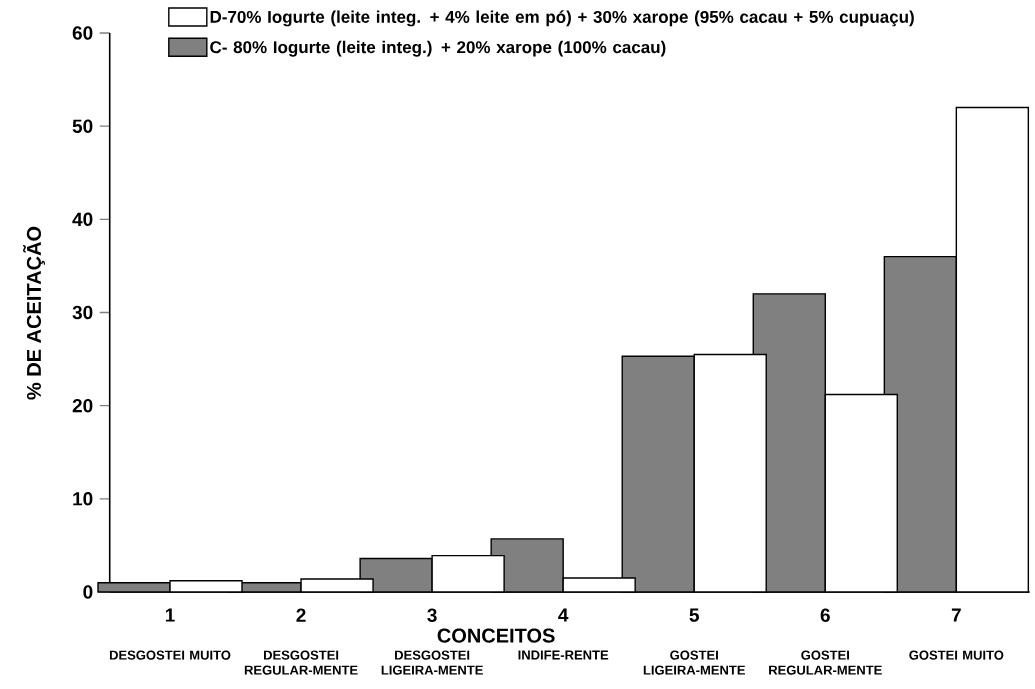 The image size is (1035, 689). Describe the element at coordinates (825, 662) in the screenshot. I see `text: GOSTEI REGULAR-MENTE` at that location.